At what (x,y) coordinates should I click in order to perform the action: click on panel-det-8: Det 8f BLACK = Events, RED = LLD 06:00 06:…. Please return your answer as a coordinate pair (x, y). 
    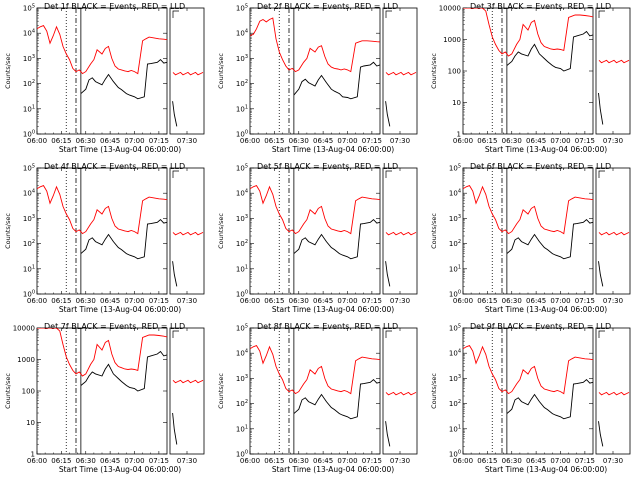
    Looking at the image, I should click on (317, 398).